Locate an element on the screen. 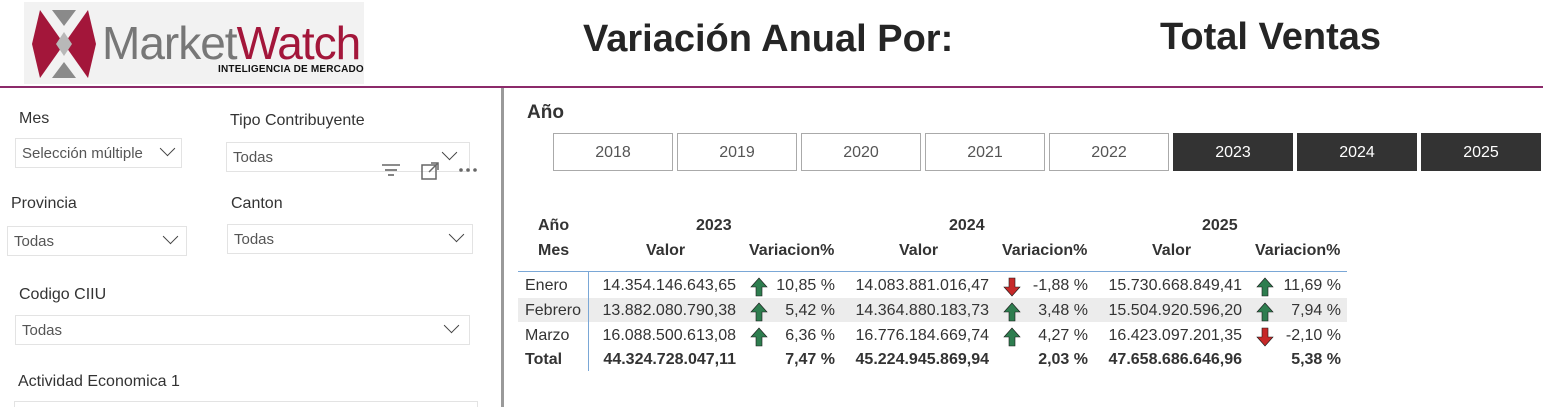 The image size is (1543, 407). year-tile-2021: 2021 is located at coordinates (985, 152).